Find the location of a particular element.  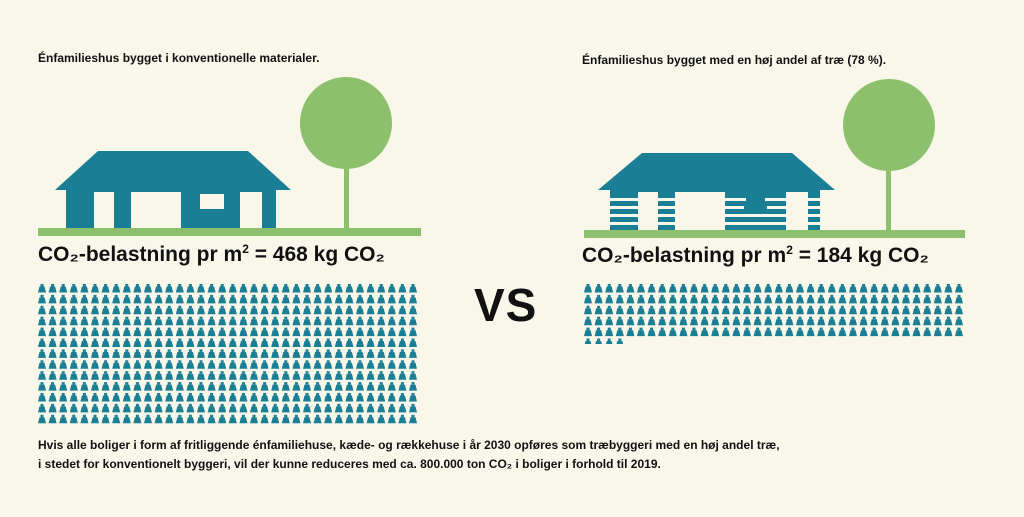

right-kg-icon-grid is located at coordinates (773, 314).